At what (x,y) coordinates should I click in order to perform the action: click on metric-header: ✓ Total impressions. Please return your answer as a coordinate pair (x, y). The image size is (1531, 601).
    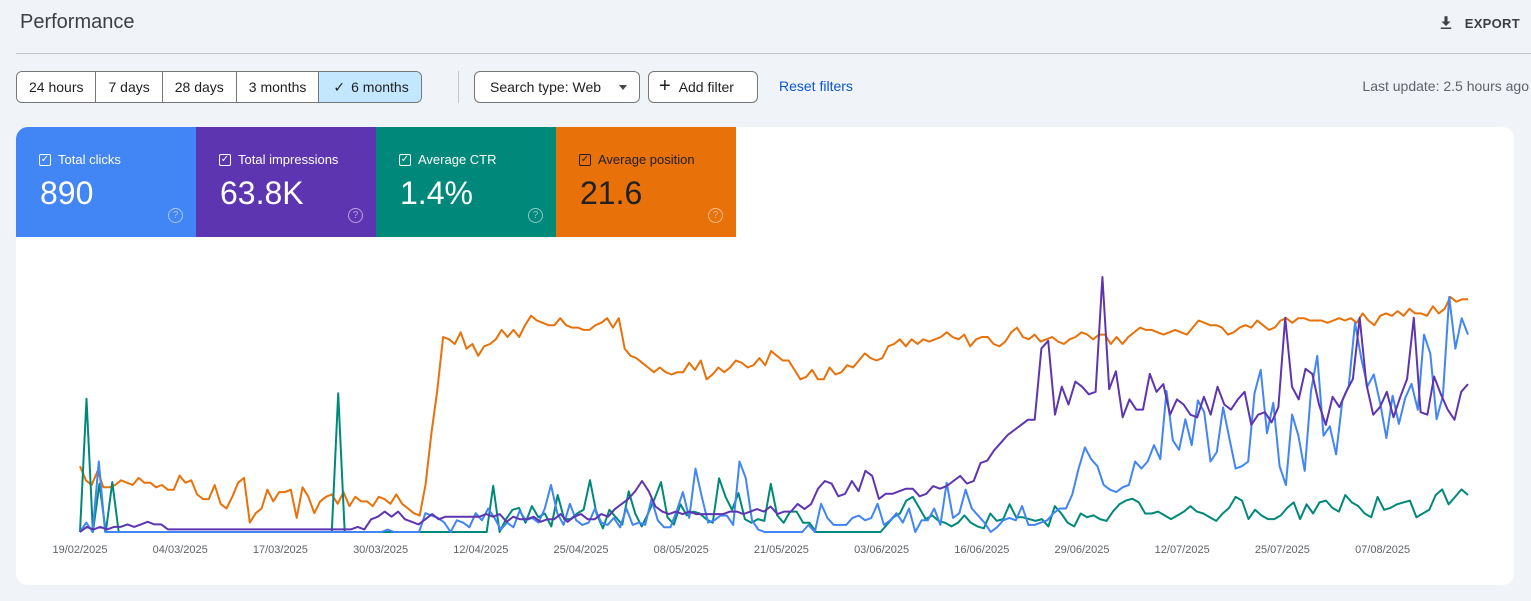
    Looking at the image, I should click on (278, 159).